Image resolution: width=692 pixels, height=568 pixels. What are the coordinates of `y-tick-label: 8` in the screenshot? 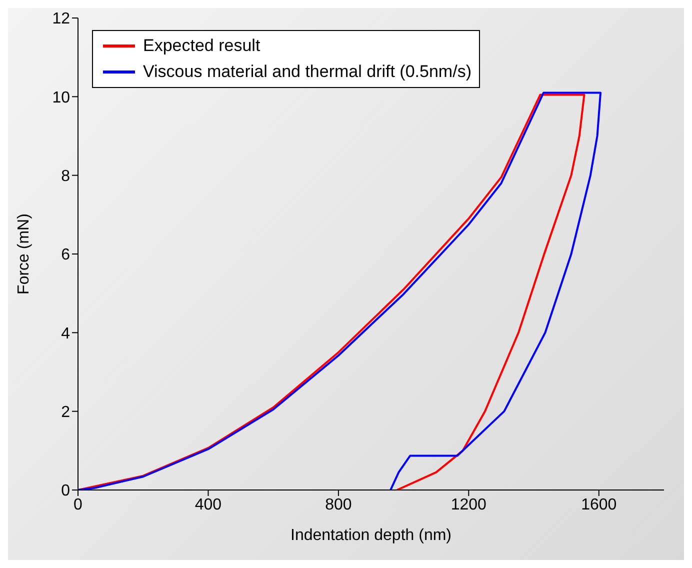 It's located at (65, 177).